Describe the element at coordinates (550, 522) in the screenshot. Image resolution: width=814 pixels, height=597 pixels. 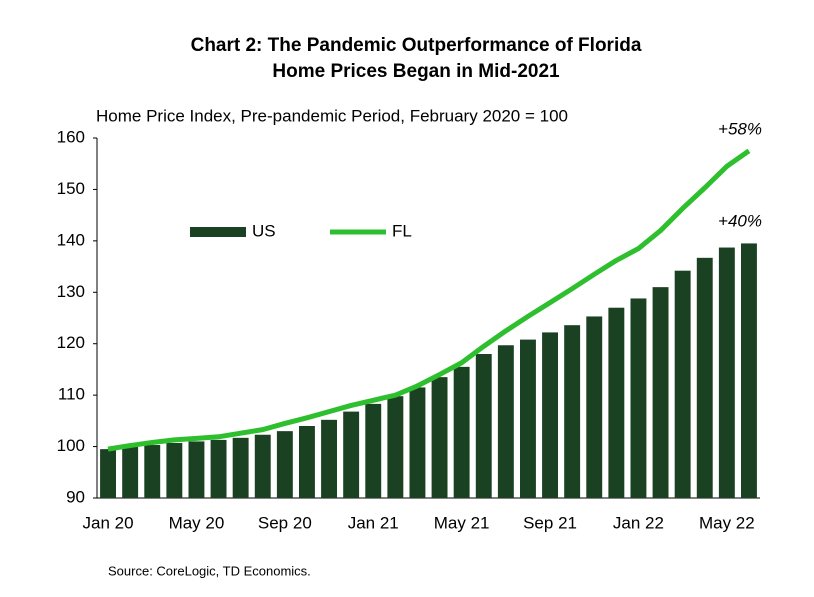
I see `x-tick-label: Sep 21` at that location.